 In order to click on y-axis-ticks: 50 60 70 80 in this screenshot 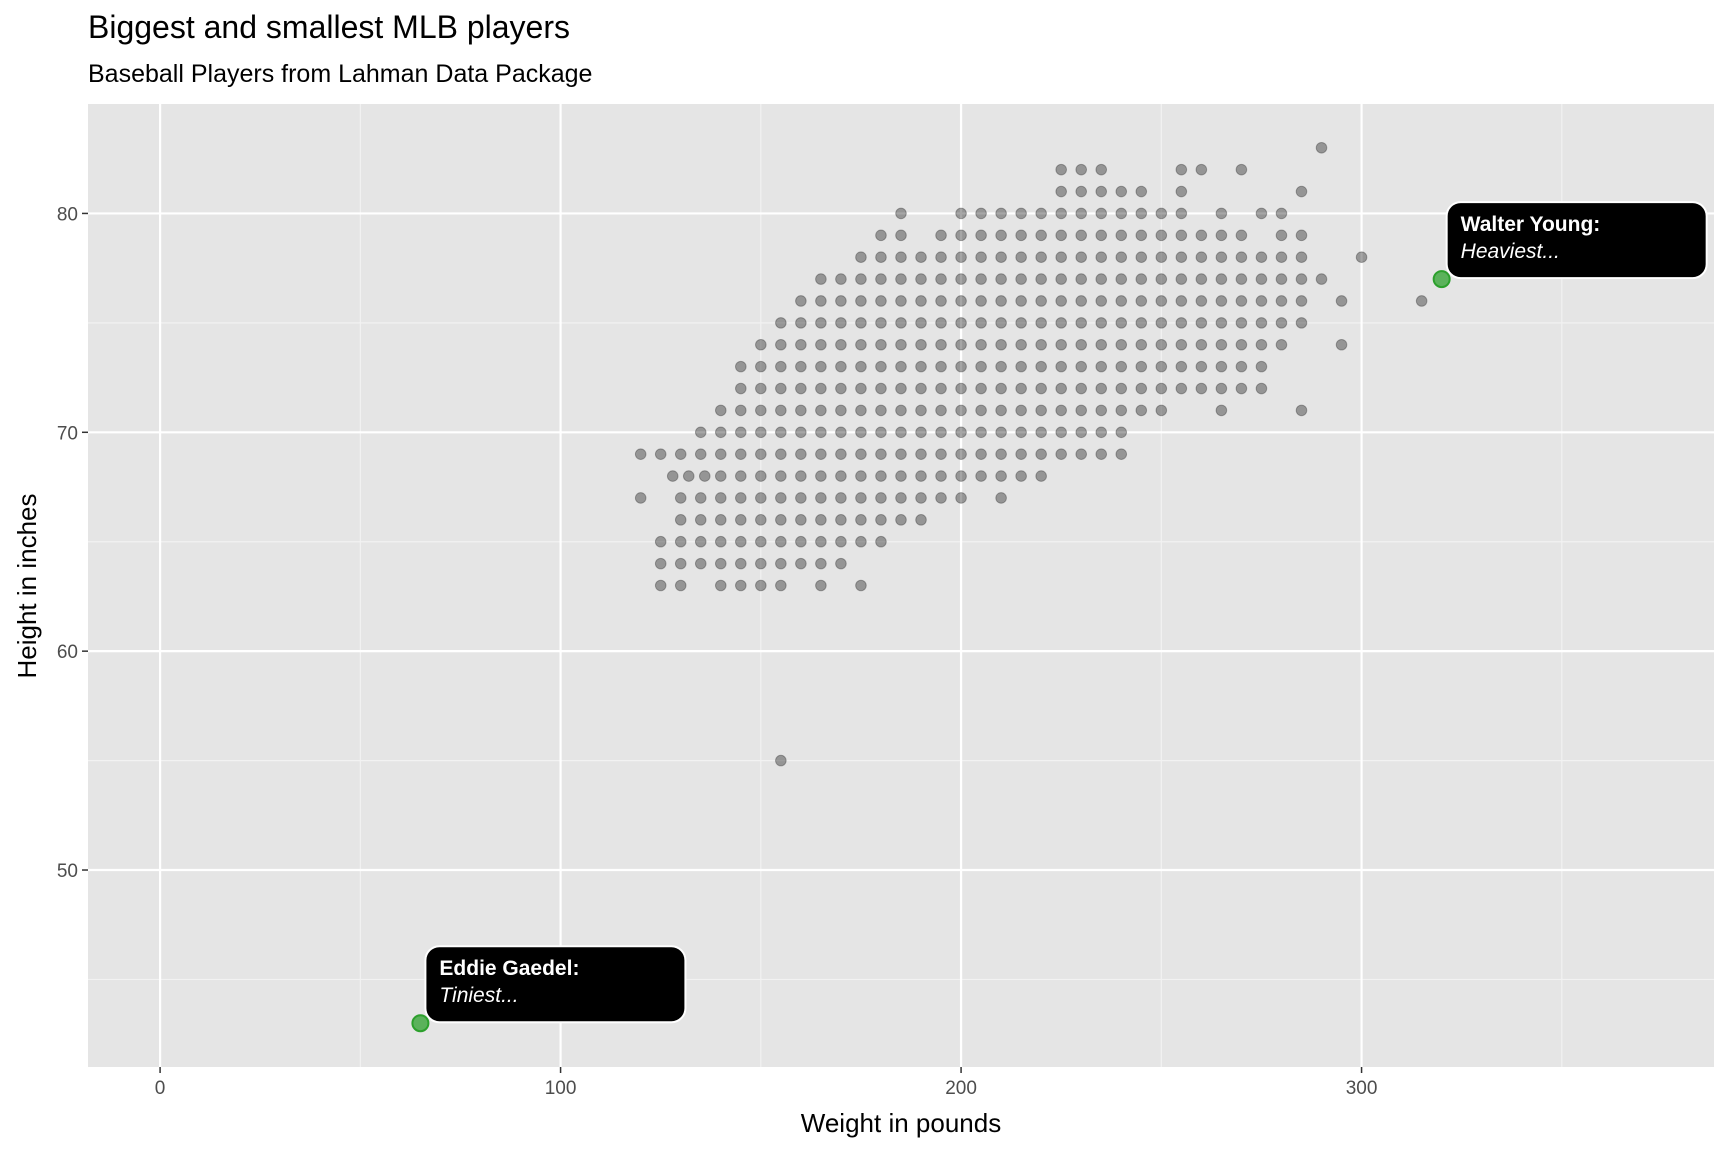, I will do `click(72, 543)`.